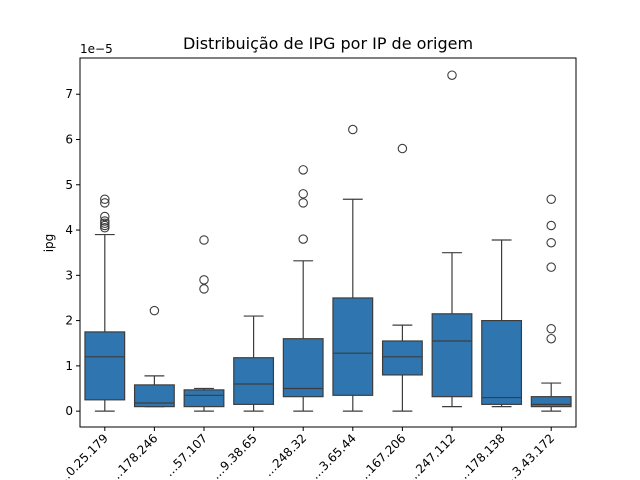 The height and width of the screenshot is (480, 640). What do you see at coordinates (285, 455) in the screenshot?
I see `x-tick-label: …248.32` at bounding box center [285, 455].